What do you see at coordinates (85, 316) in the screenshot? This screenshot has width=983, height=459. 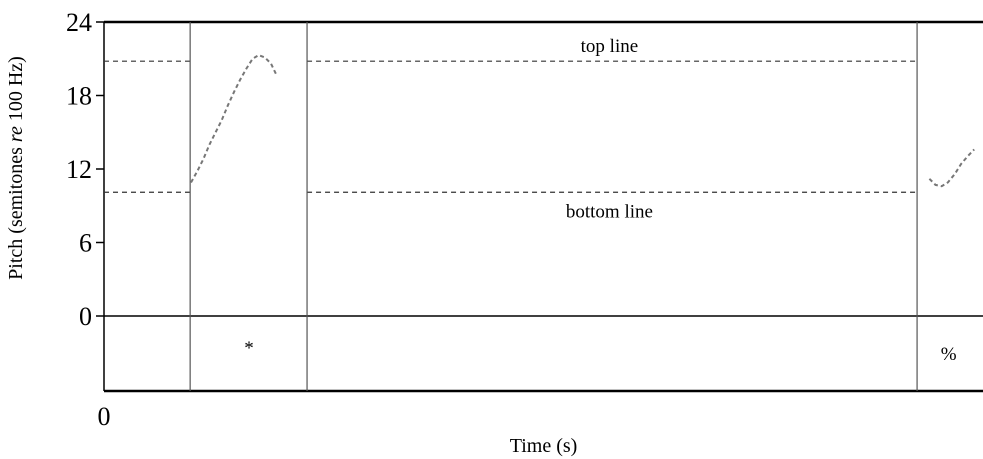 I see `y-tick-label: 0` at bounding box center [85, 316].